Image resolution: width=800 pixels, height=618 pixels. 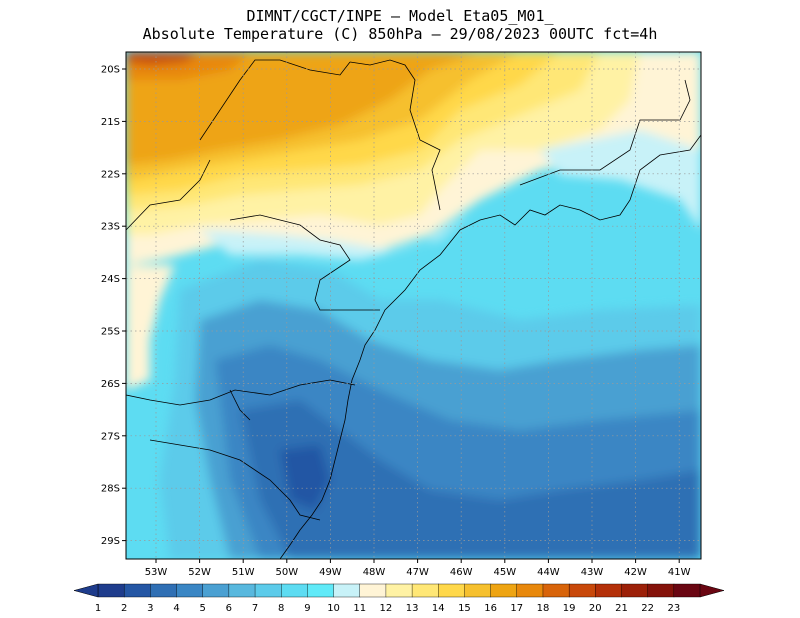 What do you see at coordinates (110, 489) in the screenshot?
I see `lat-label: 28S` at bounding box center [110, 489].